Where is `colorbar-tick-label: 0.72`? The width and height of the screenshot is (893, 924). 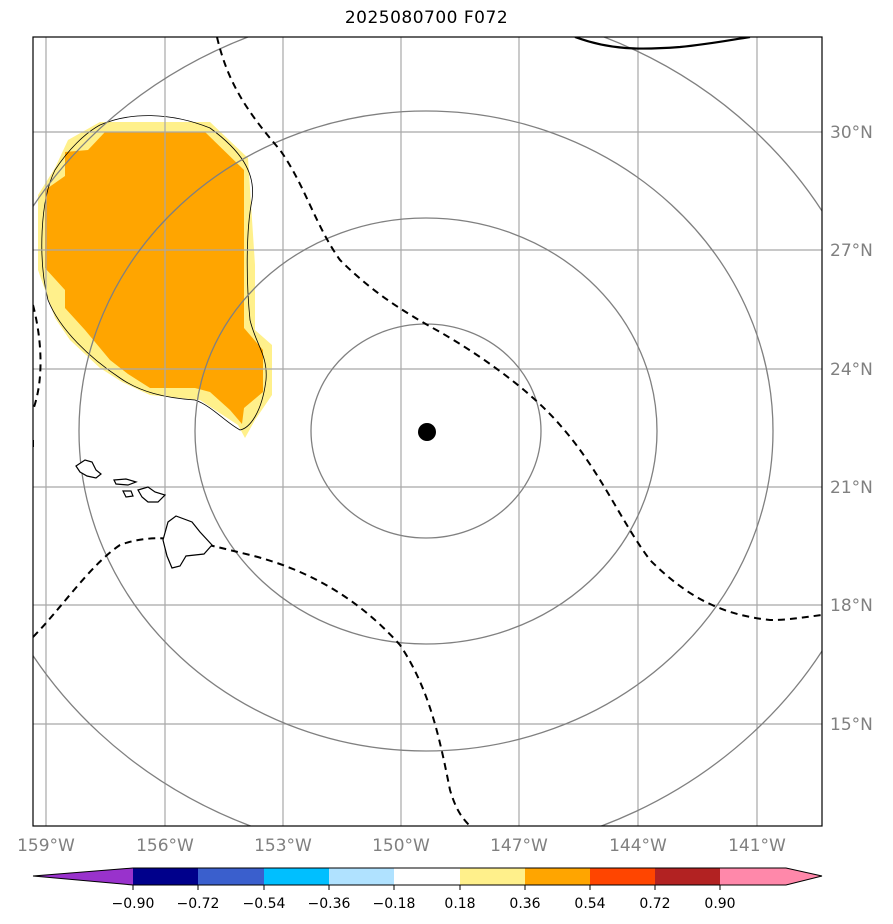 colorbar-tick-label: 0.72 is located at coordinates (654, 904).